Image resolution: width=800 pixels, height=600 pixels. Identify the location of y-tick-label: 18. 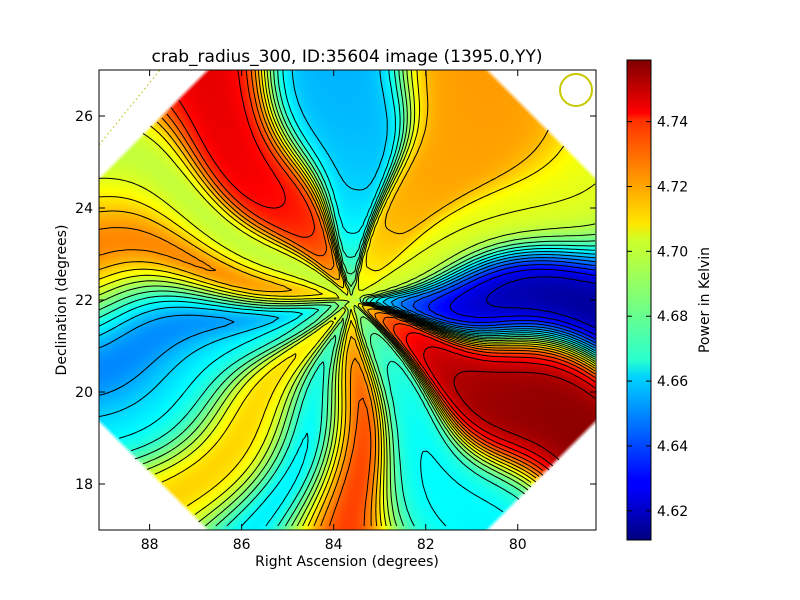
(84, 485).